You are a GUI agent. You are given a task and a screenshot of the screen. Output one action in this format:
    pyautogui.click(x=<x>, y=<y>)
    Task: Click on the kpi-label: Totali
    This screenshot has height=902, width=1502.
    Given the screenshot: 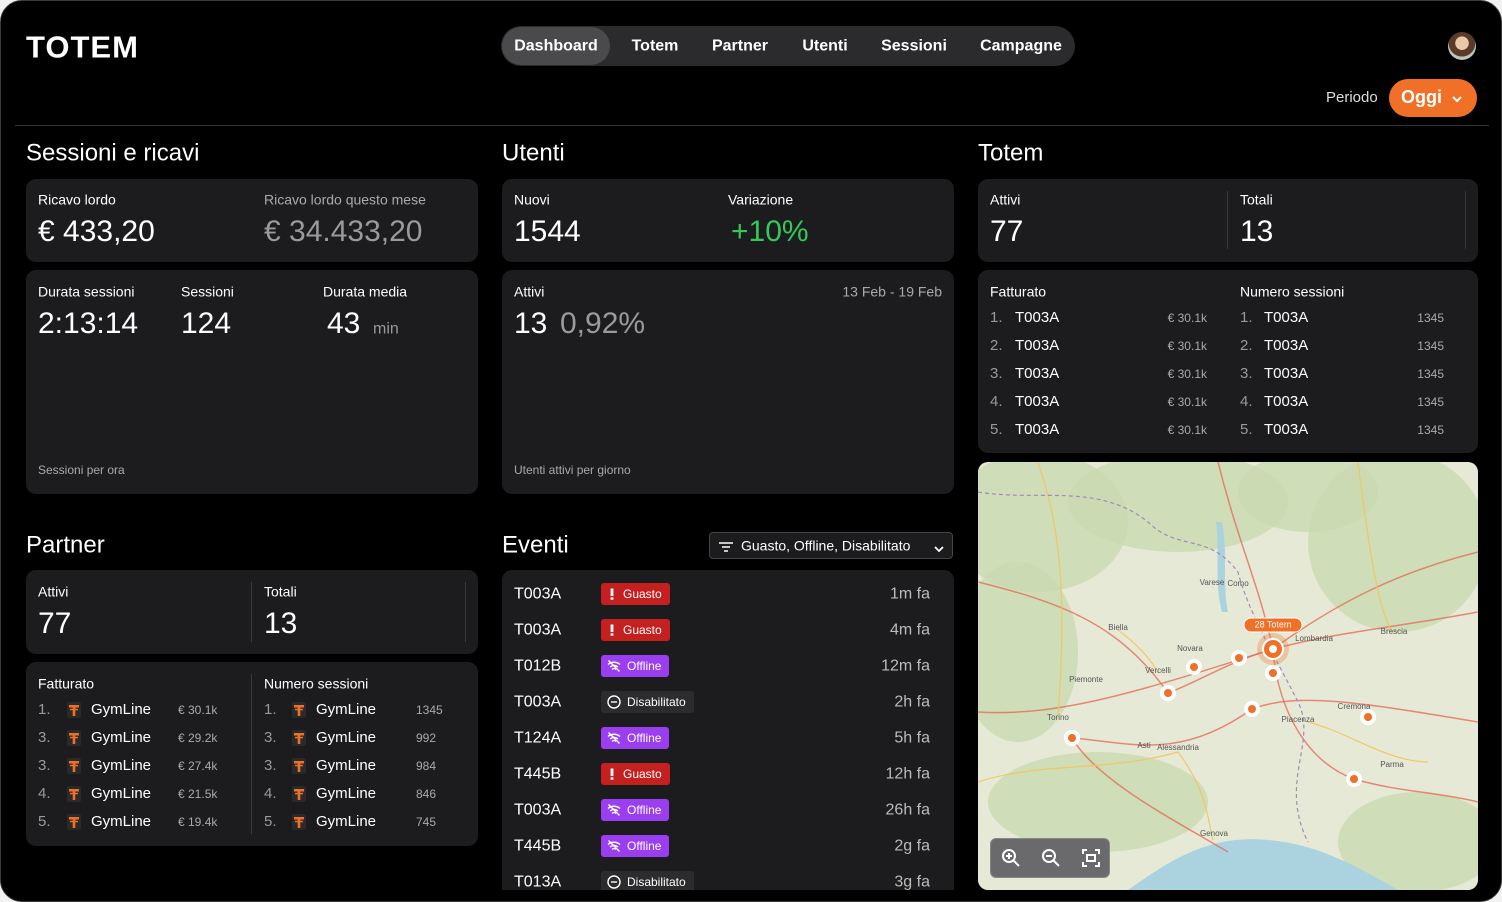 What is the action you would take?
    pyautogui.click(x=1256, y=199)
    